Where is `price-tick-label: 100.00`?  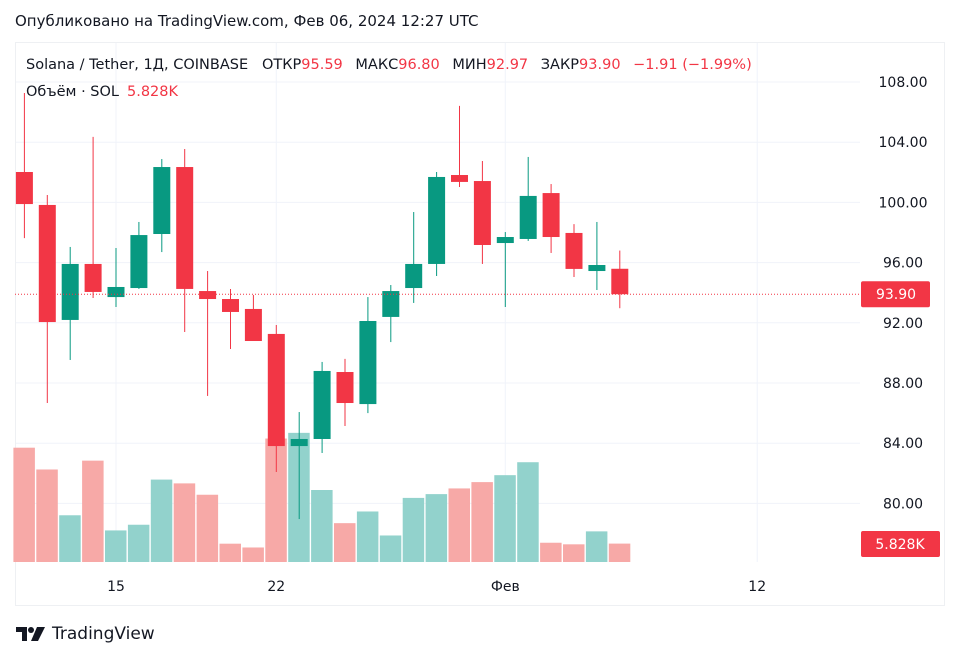
price-tick-label: 100.00 is located at coordinates (903, 203).